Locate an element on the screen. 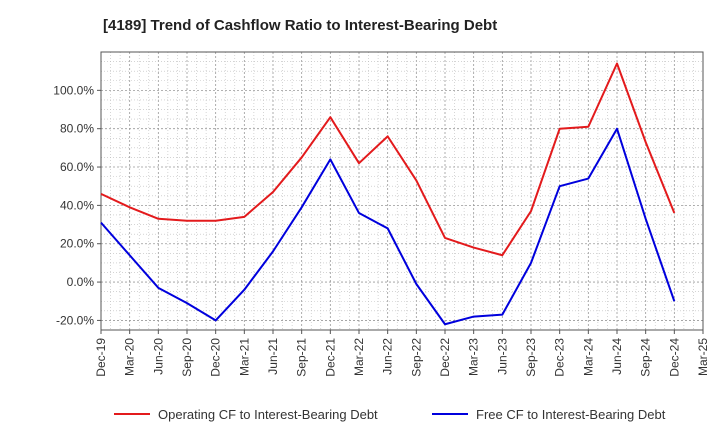 The image size is (720, 440). y-tick-label: 100.0% is located at coordinates (73, 90).